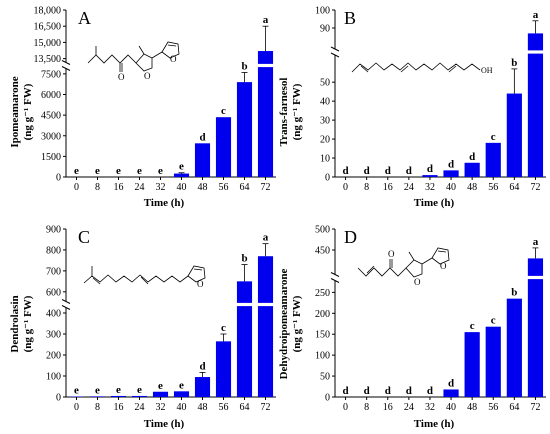  Describe the element at coordinates (53, 292) in the screenshot. I see `y-tick-label-c: 600` at that location.